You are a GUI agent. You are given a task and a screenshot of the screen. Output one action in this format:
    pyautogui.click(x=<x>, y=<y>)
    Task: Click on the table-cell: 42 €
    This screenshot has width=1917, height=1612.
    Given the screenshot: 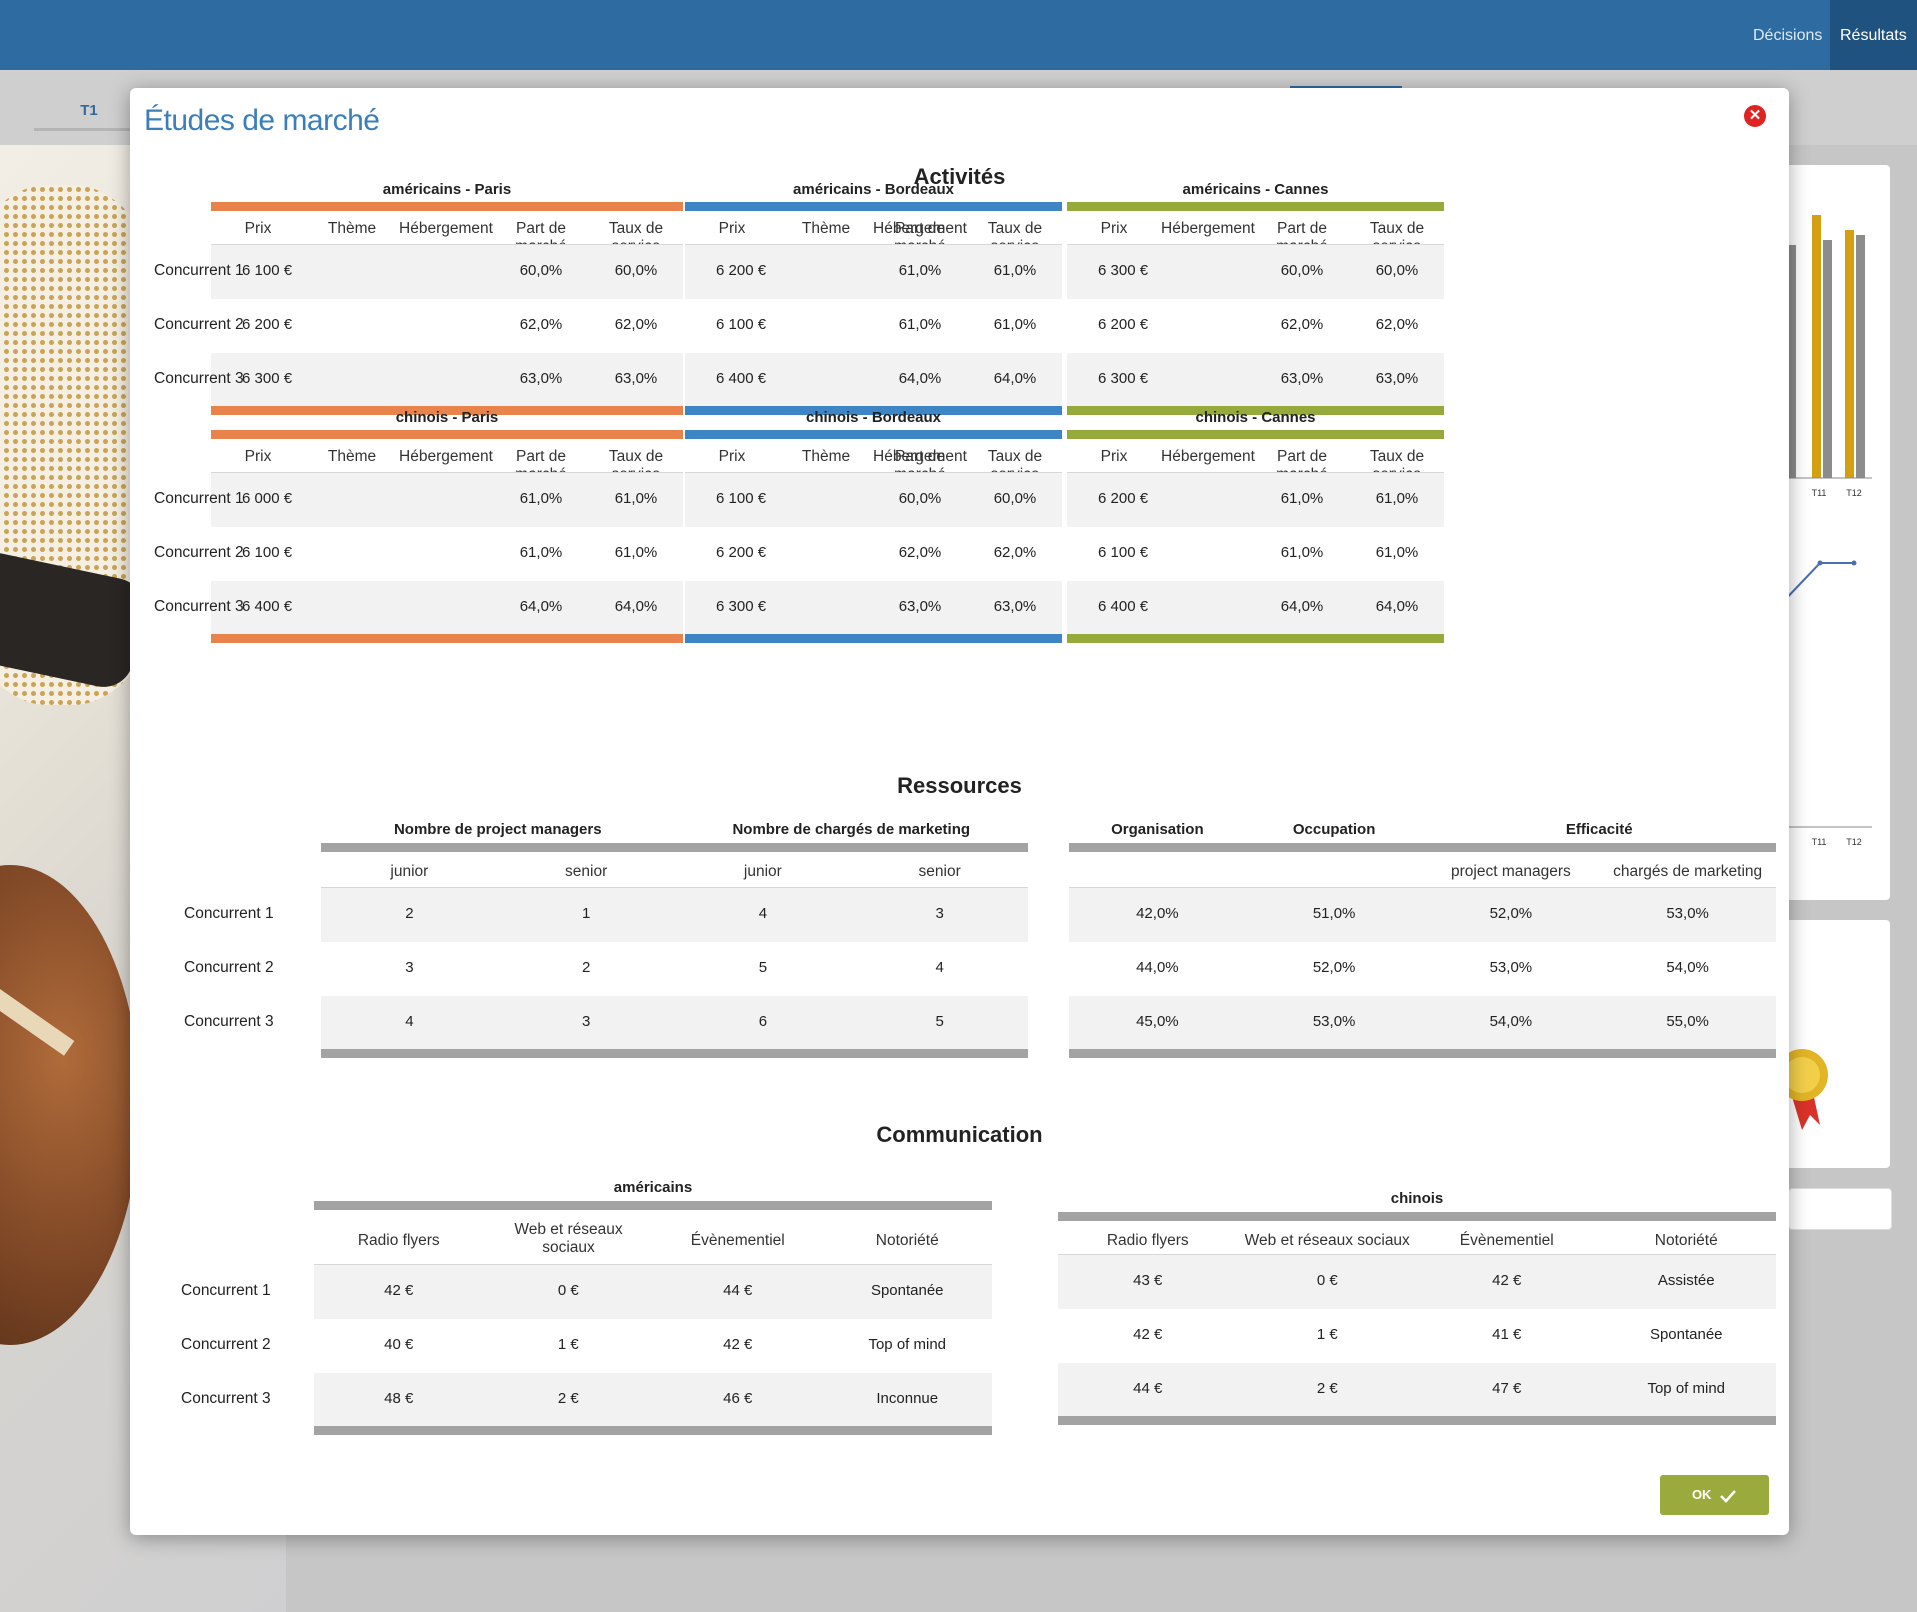 What is the action you would take?
    pyautogui.click(x=1507, y=1280)
    